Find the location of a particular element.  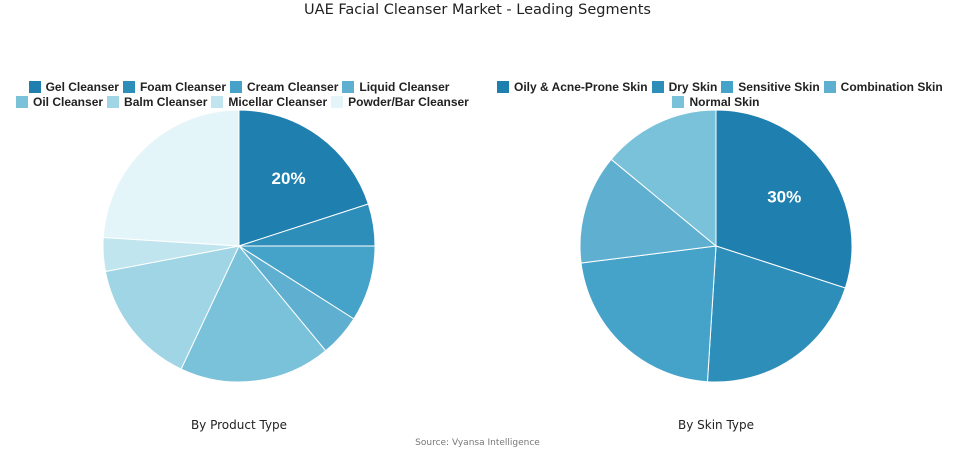

legend-label: Normal Skin is located at coordinates (724, 102).